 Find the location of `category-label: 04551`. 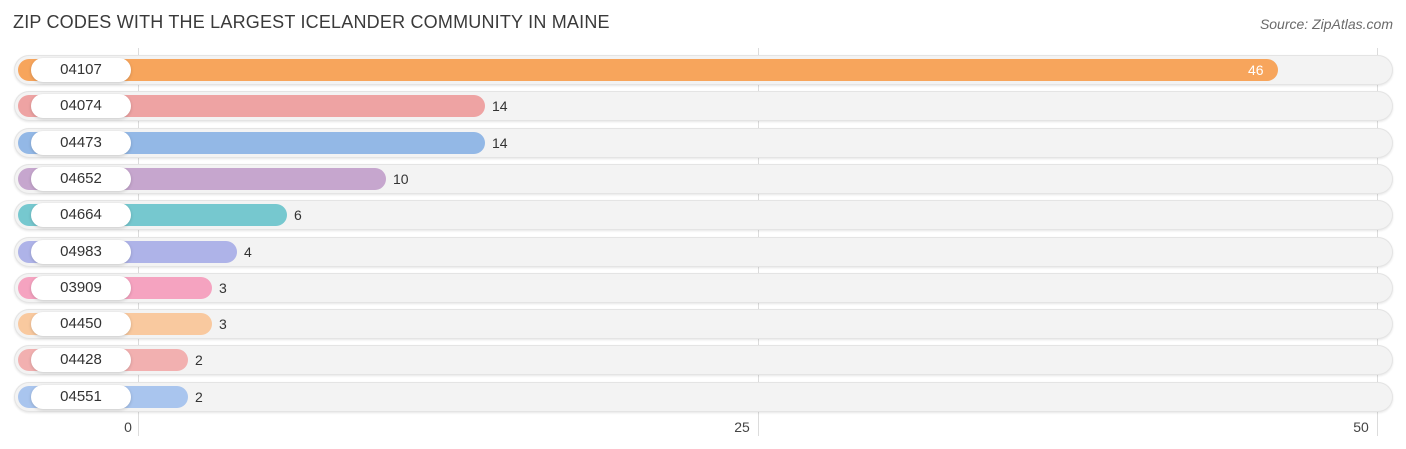

category-label: 04551 is located at coordinates (81, 397).